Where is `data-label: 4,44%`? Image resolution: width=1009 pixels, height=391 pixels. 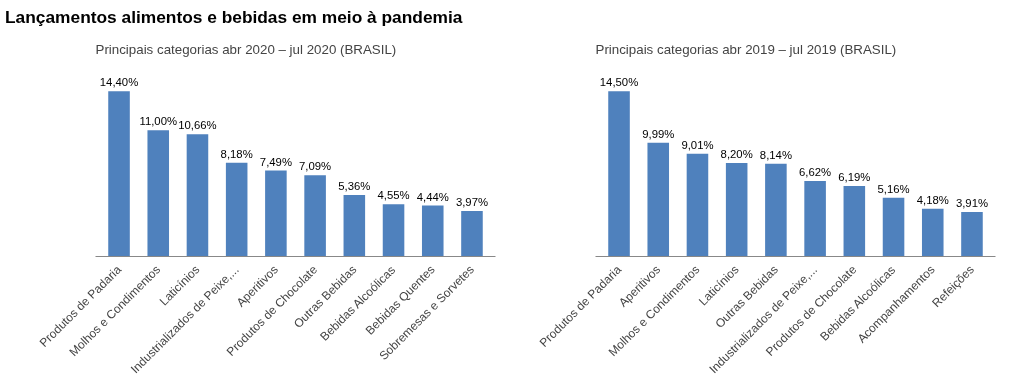
data-label: 4,44% is located at coordinates (432, 196).